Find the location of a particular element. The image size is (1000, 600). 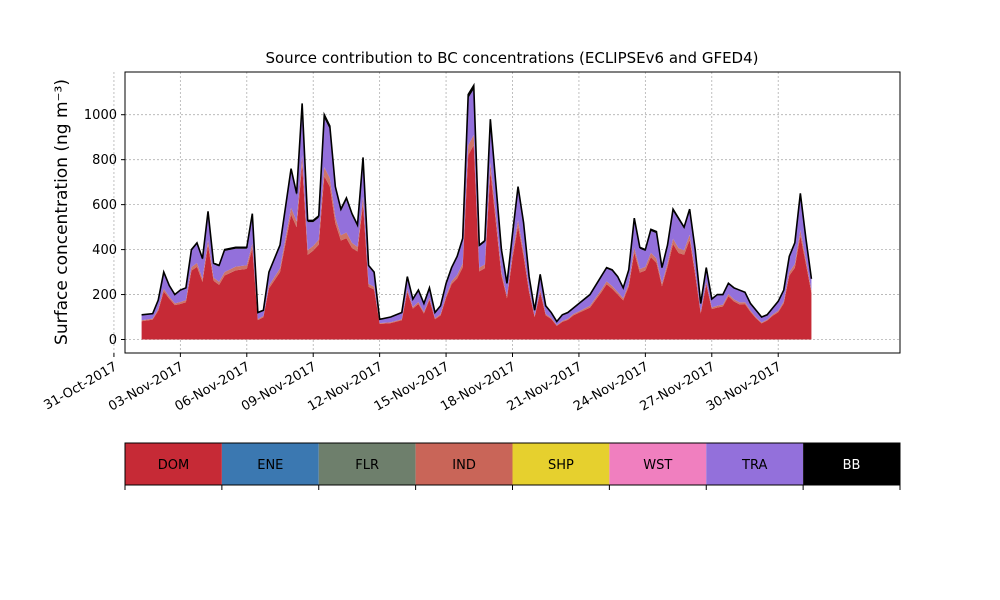

colorbar-swatch-tra is located at coordinates (755, 464).